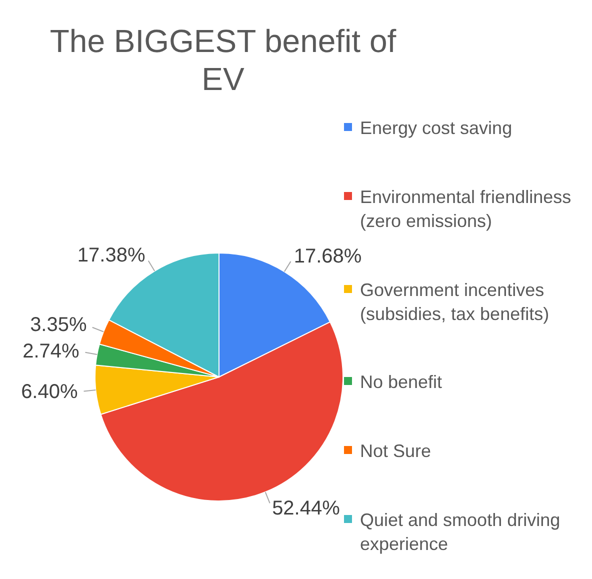 Image resolution: width=592 pixels, height=579 pixels. I want to click on data-label: 2.74%, so click(51, 351).